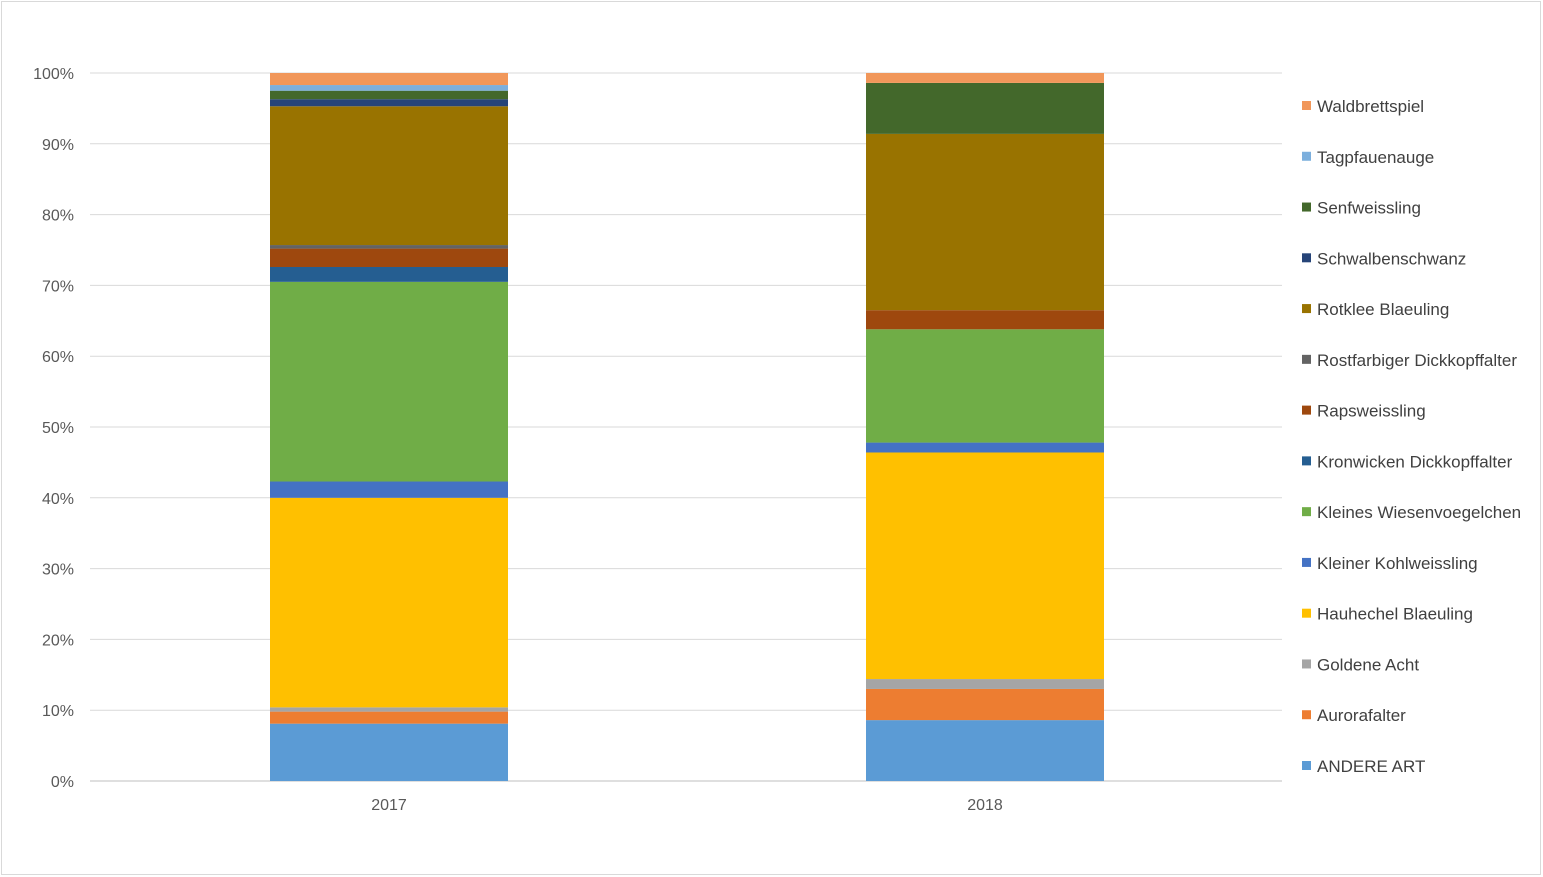 Image resolution: width=1543 pixels, height=877 pixels. Describe the element at coordinates (985, 222) in the screenshot. I see `bar-segment-rotklee-blaeuling-2018` at that location.